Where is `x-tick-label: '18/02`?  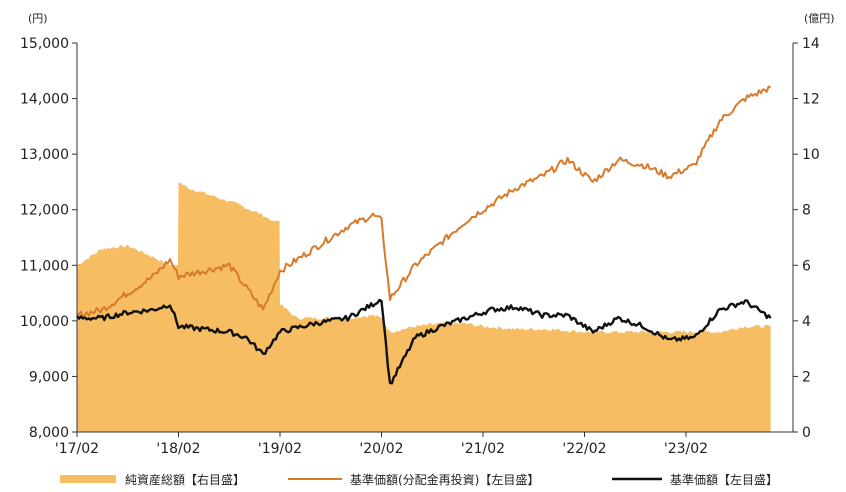
x-tick-label: '18/02 is located at coordinates (178, 449).